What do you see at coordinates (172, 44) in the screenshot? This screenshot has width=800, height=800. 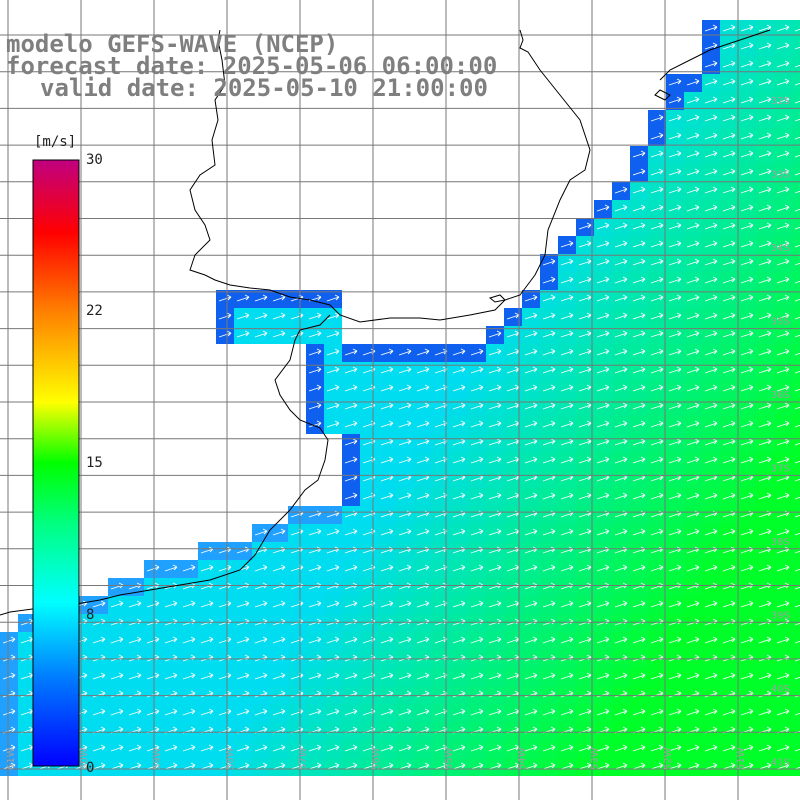 I see `model-title: modelo GEFS-WAVE (NCEP)` at bounding box center [172, 44].